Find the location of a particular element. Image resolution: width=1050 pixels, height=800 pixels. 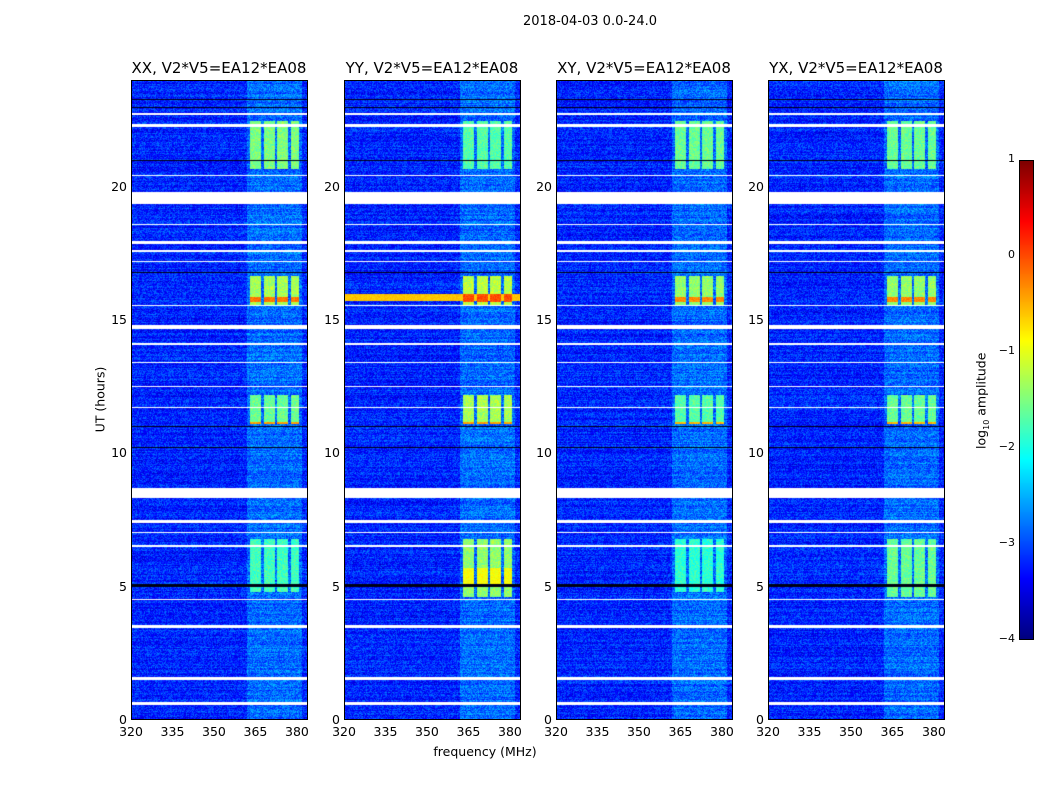

colorbar-label-rest: amplitude is located at coordinates (981, 386).